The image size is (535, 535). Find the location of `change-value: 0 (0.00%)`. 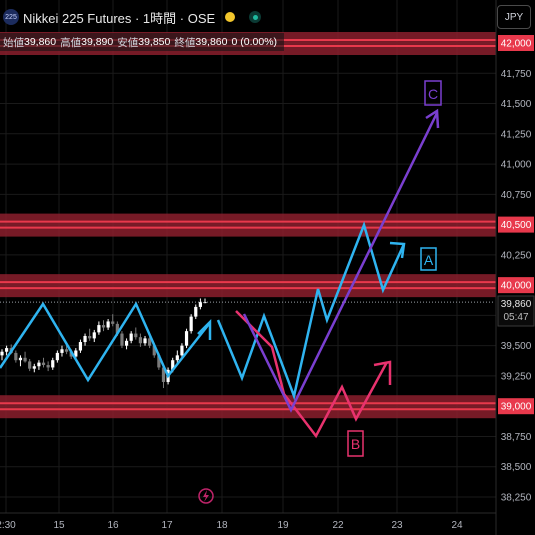

change-value: 0 (0.00%) is located at coordinates (254, 42).